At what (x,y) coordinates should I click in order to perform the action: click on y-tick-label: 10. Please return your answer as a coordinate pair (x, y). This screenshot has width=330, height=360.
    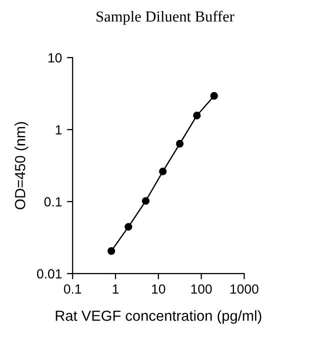
    Looking at the image, I should click on (55, 58).